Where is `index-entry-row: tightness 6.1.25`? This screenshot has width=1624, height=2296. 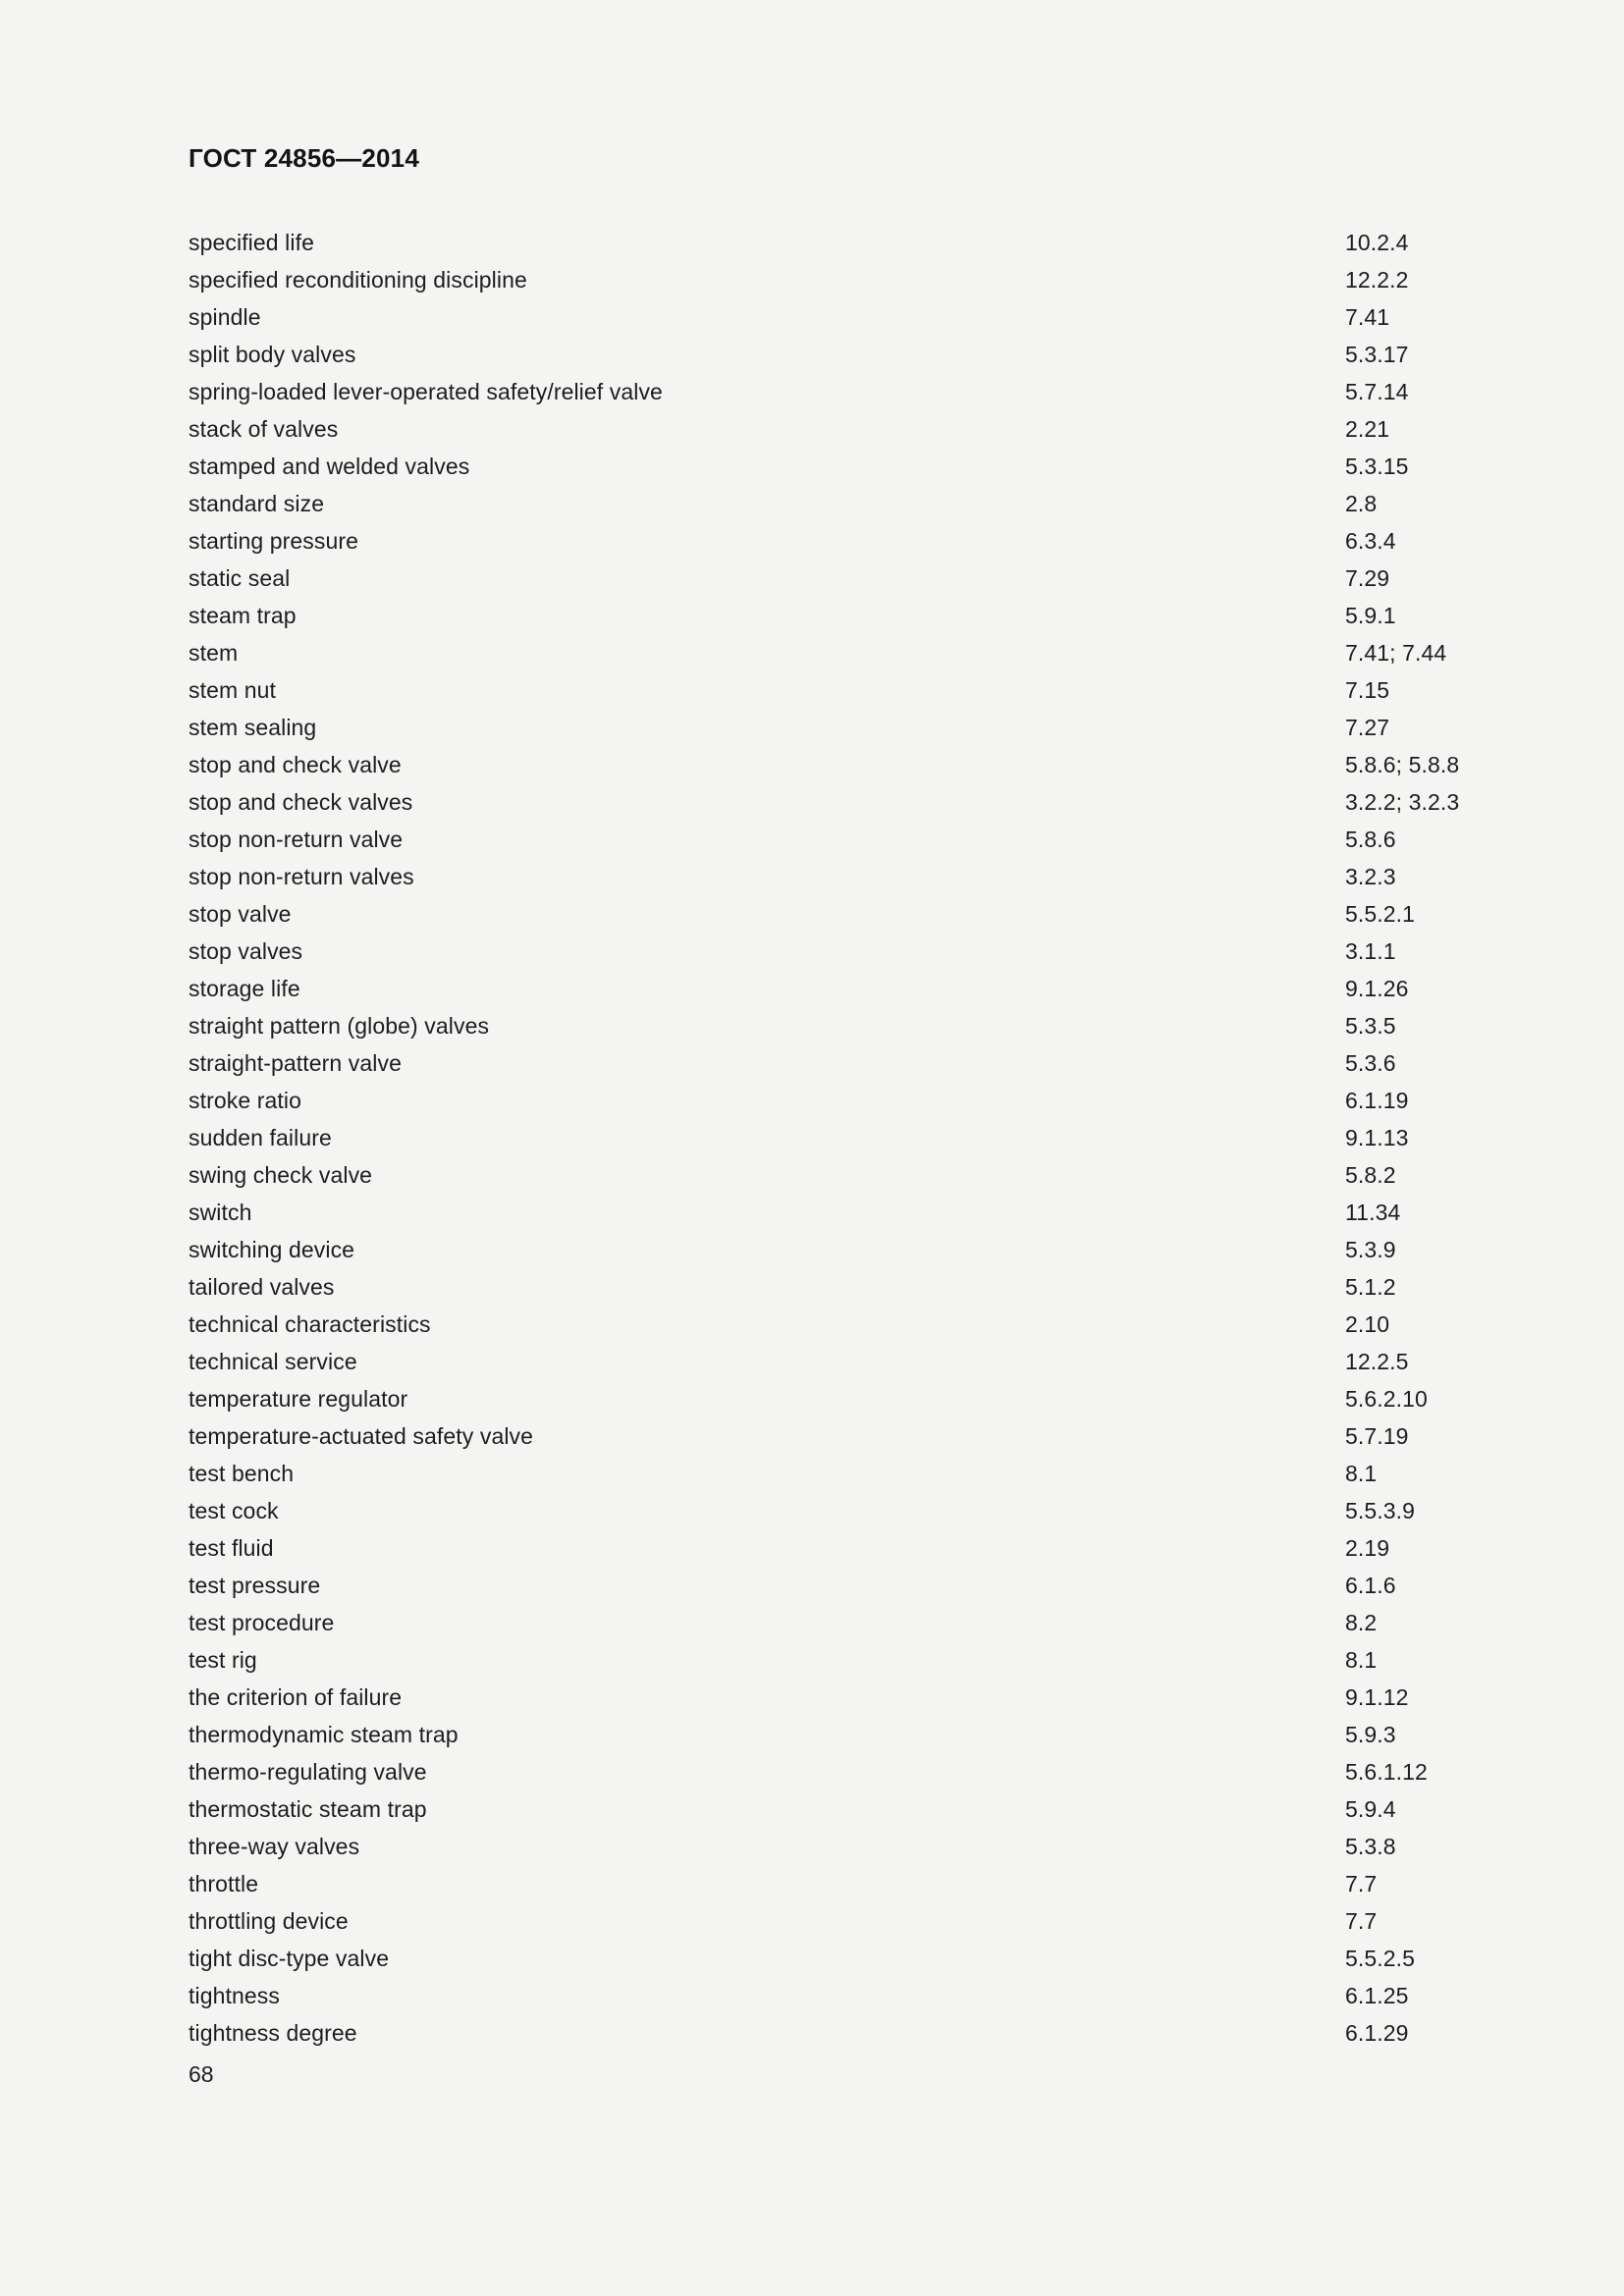 index-entry-row: tightness 6.1.25 is located at coordinates (812, 1995).